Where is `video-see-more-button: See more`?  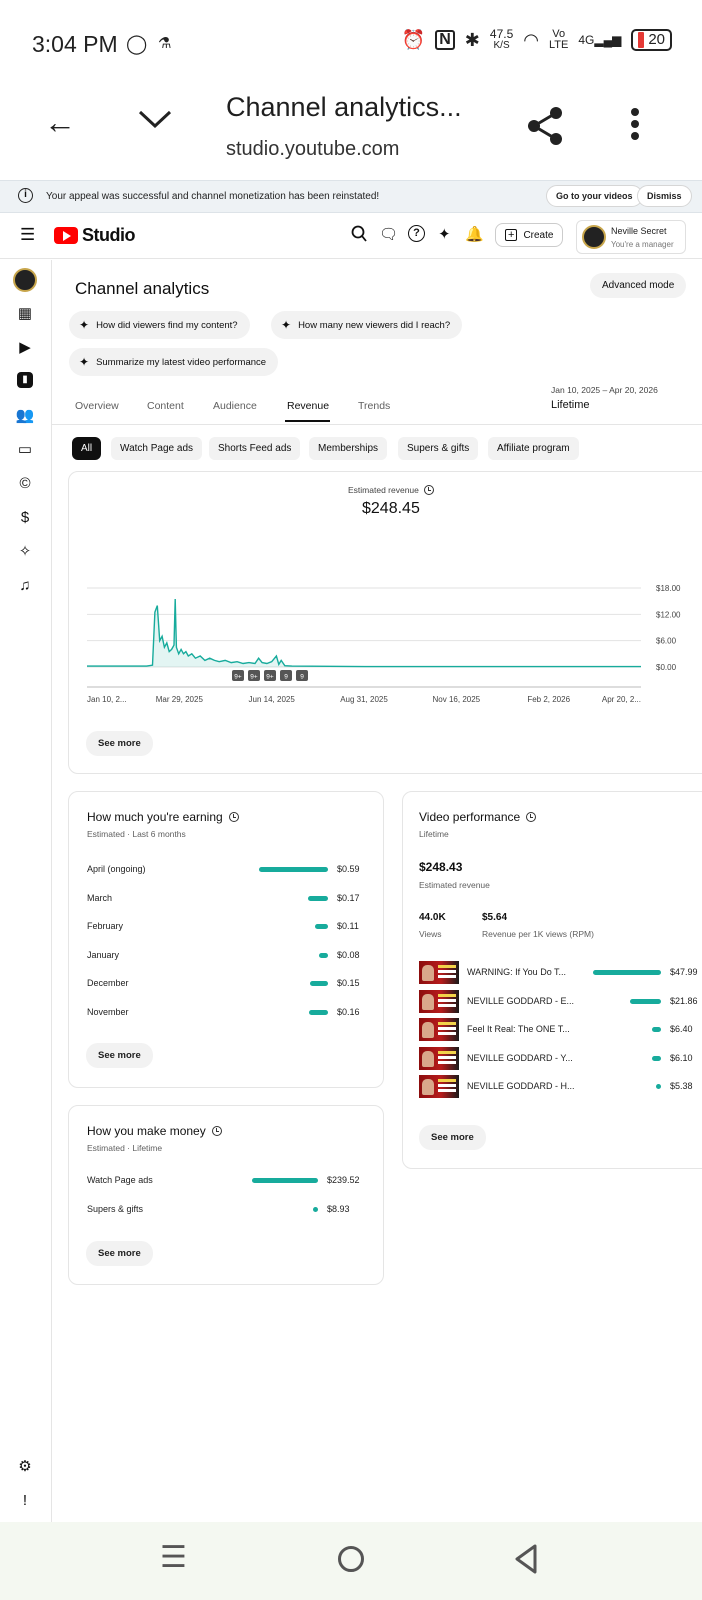
video-see-more-button: See more is located at coordinates (452, 1137).